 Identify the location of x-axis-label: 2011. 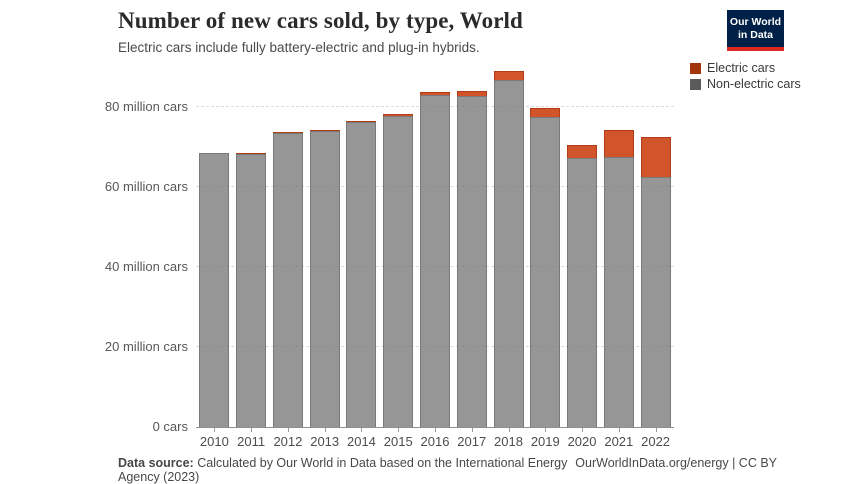
(251, 441).